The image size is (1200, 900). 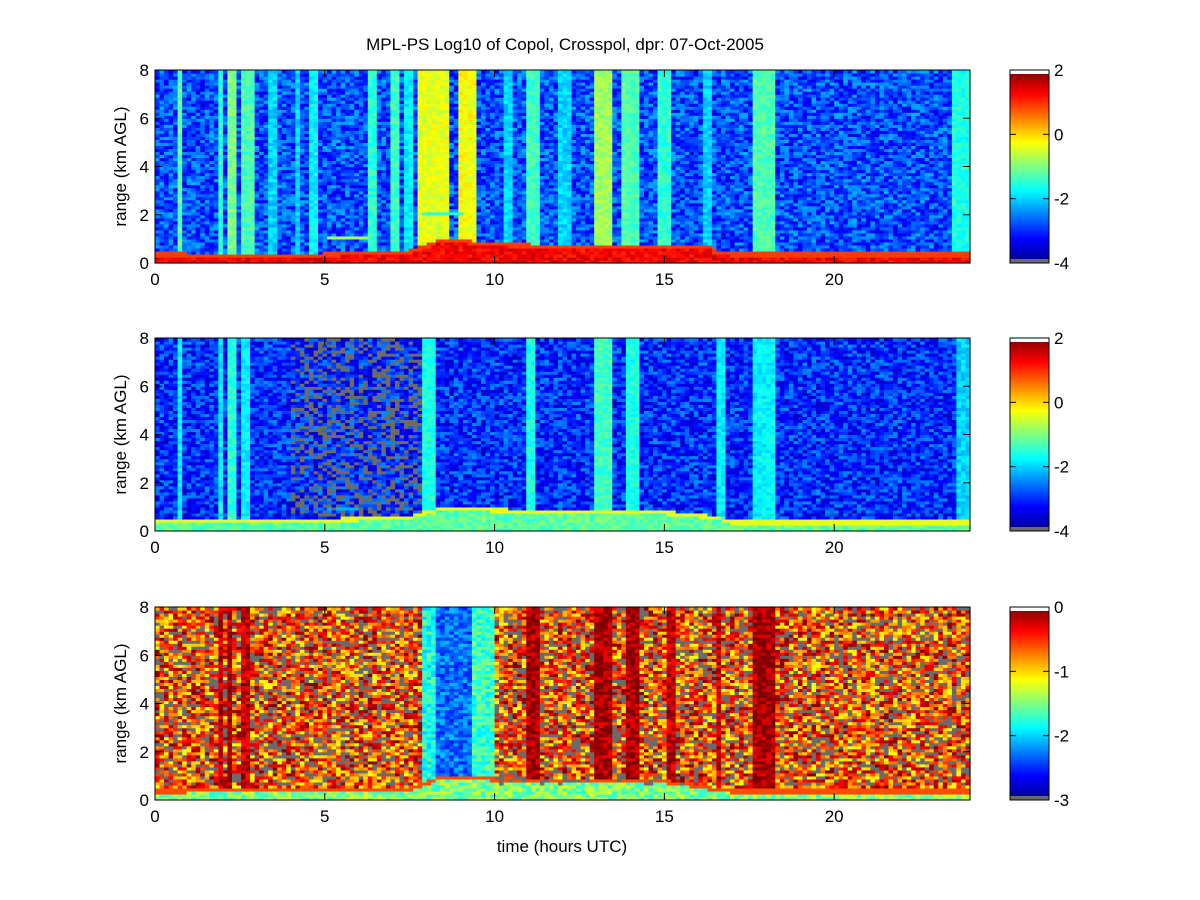 What do you see at coordinates (563, 167) in the screenshot?
I see `copol-heatmap` at bounding box center [563, 167].